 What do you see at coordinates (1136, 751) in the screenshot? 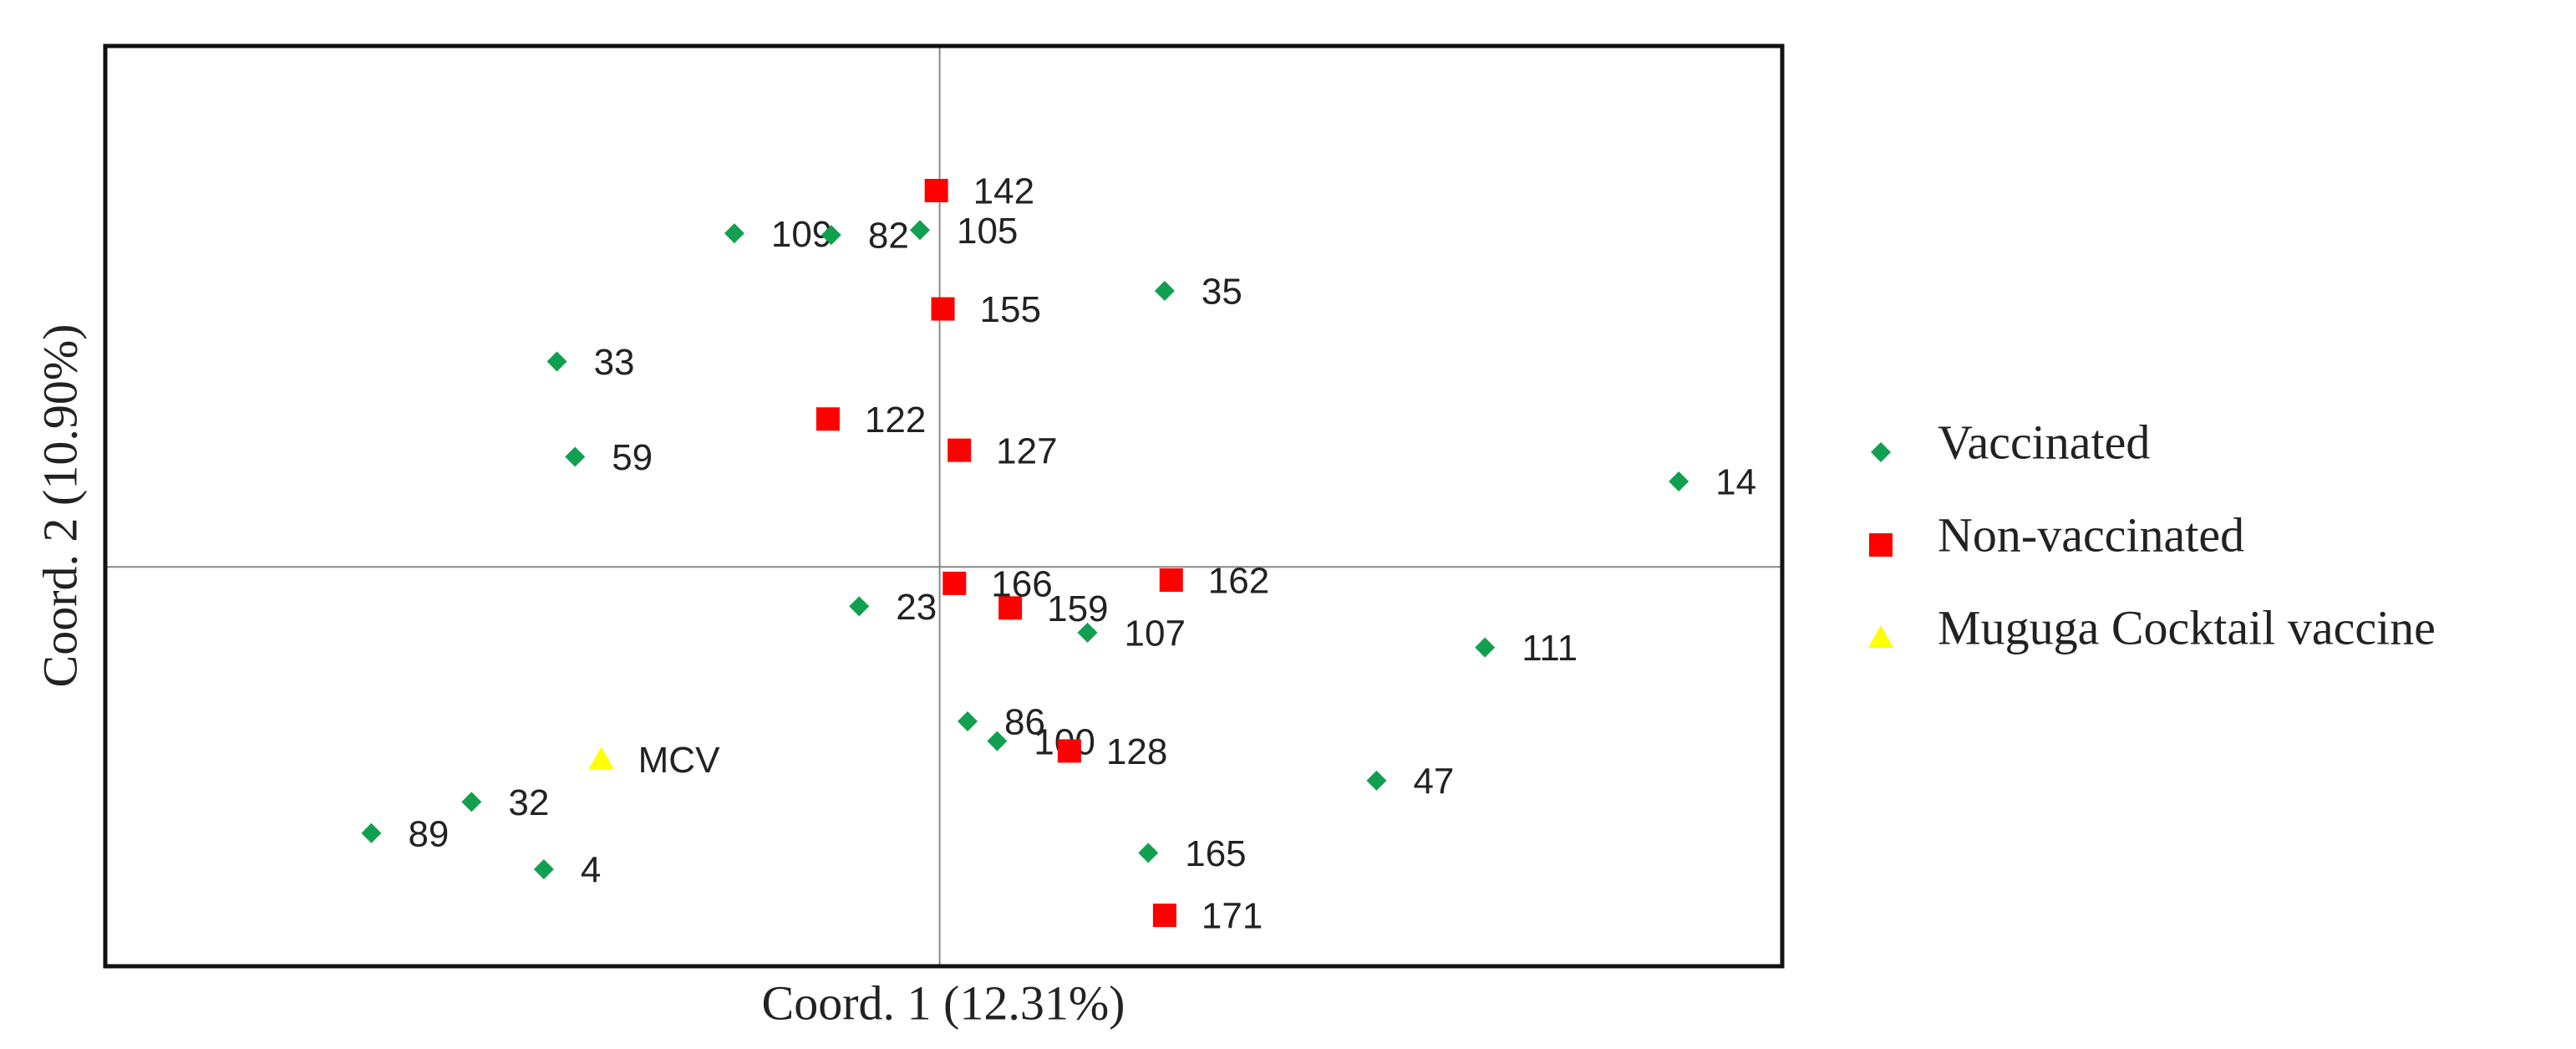
I see `point-label: 128` at bounding box center [1136, 751].